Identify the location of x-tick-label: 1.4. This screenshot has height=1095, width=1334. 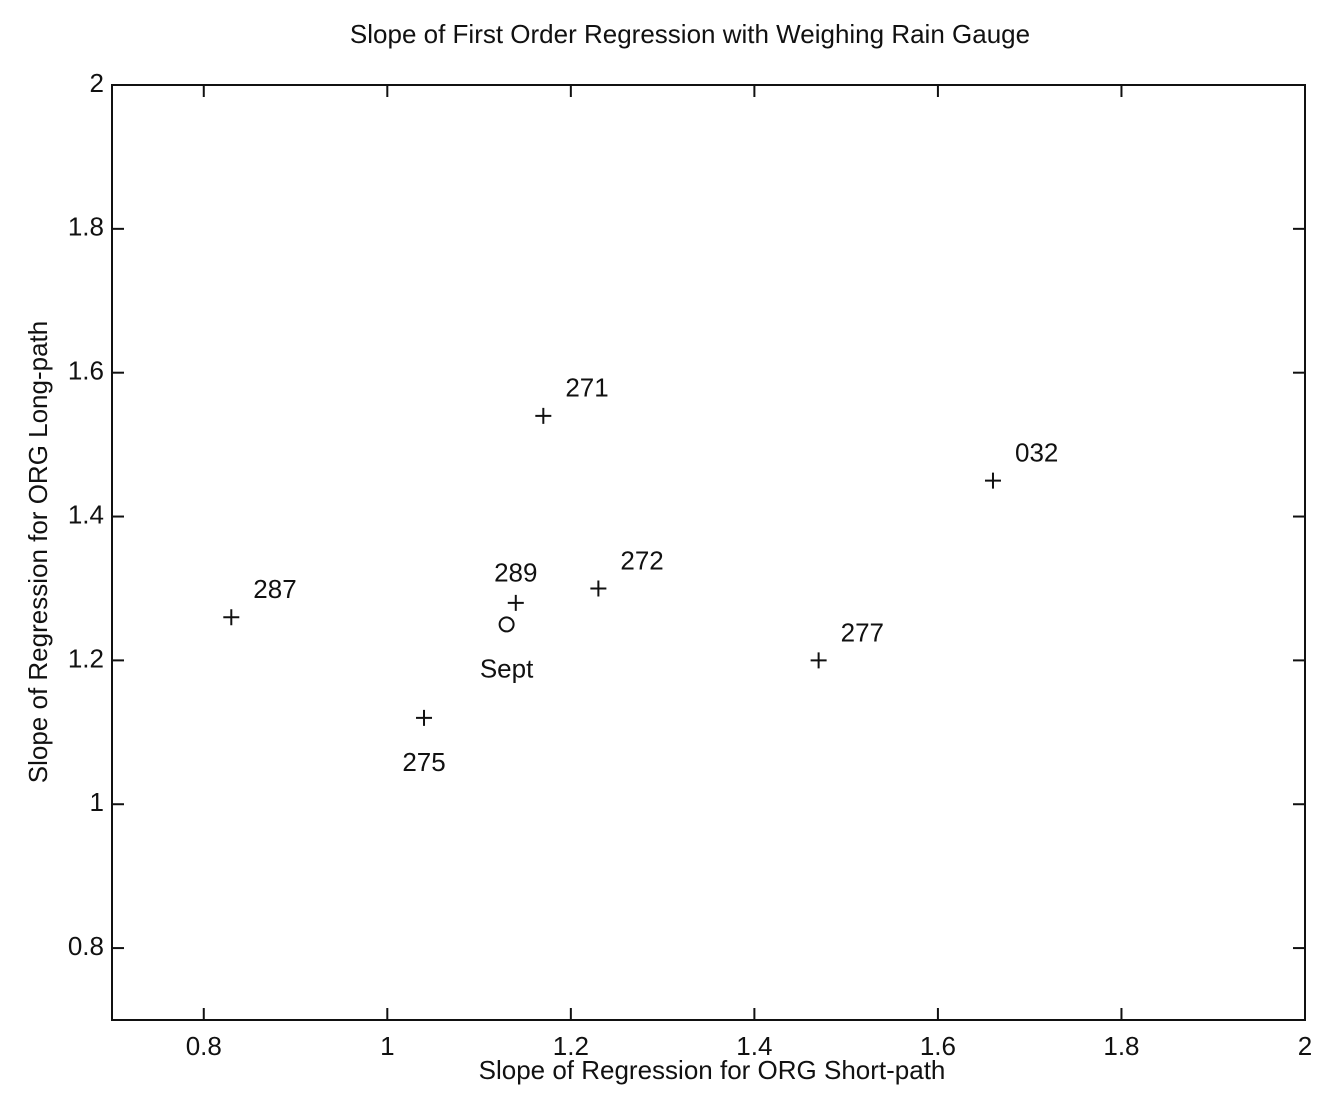
(754, 1046).